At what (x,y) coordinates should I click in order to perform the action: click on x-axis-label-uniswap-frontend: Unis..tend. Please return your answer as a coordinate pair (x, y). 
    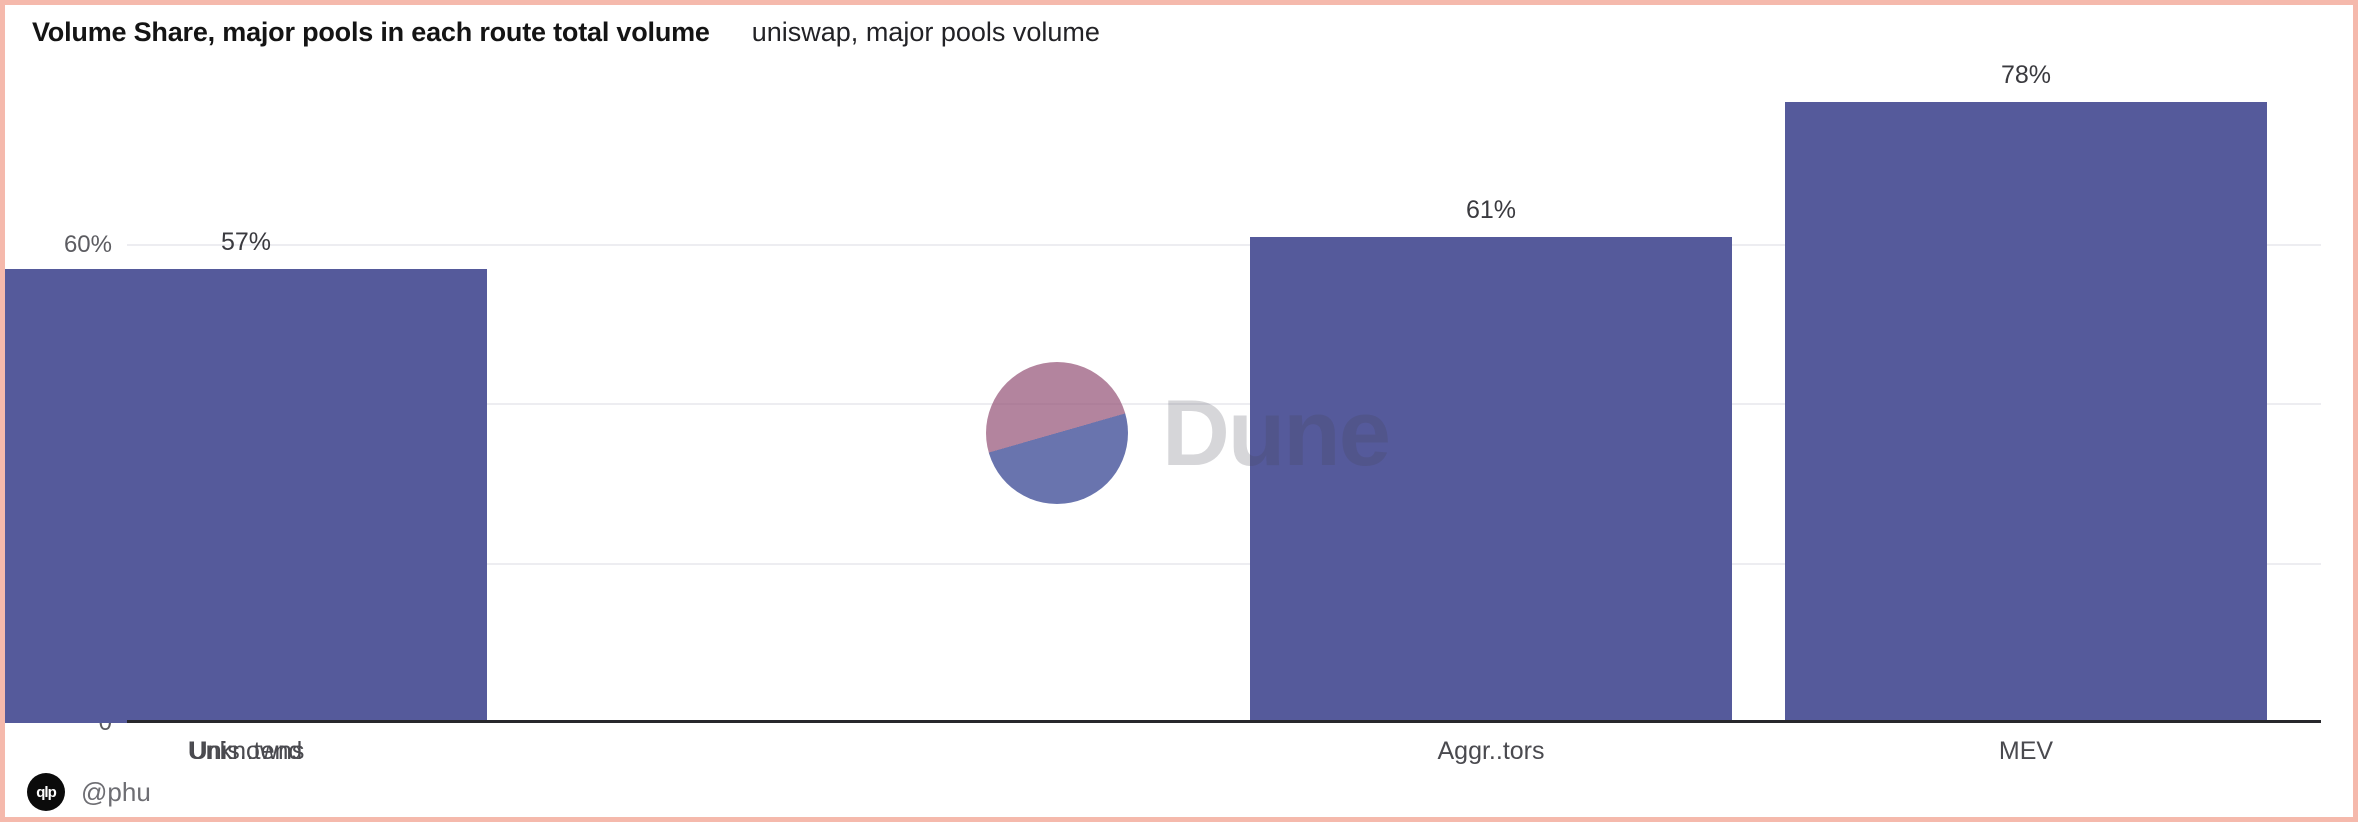
    Looking at the image, I should click on (246, 751).